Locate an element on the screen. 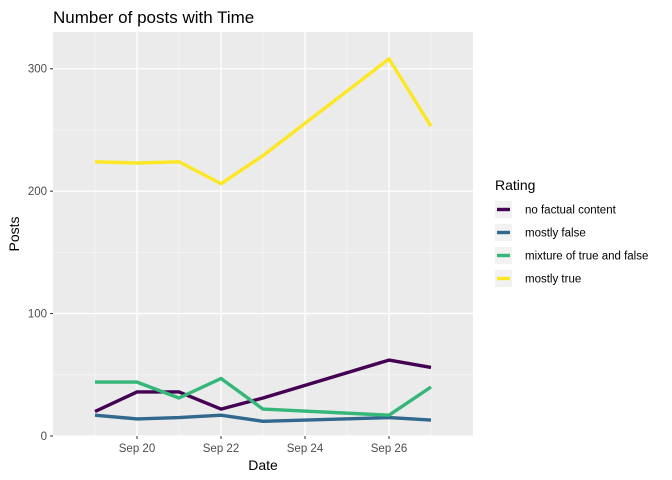  x-tick-label: Sep 24 is located at coordinates (305, 449).